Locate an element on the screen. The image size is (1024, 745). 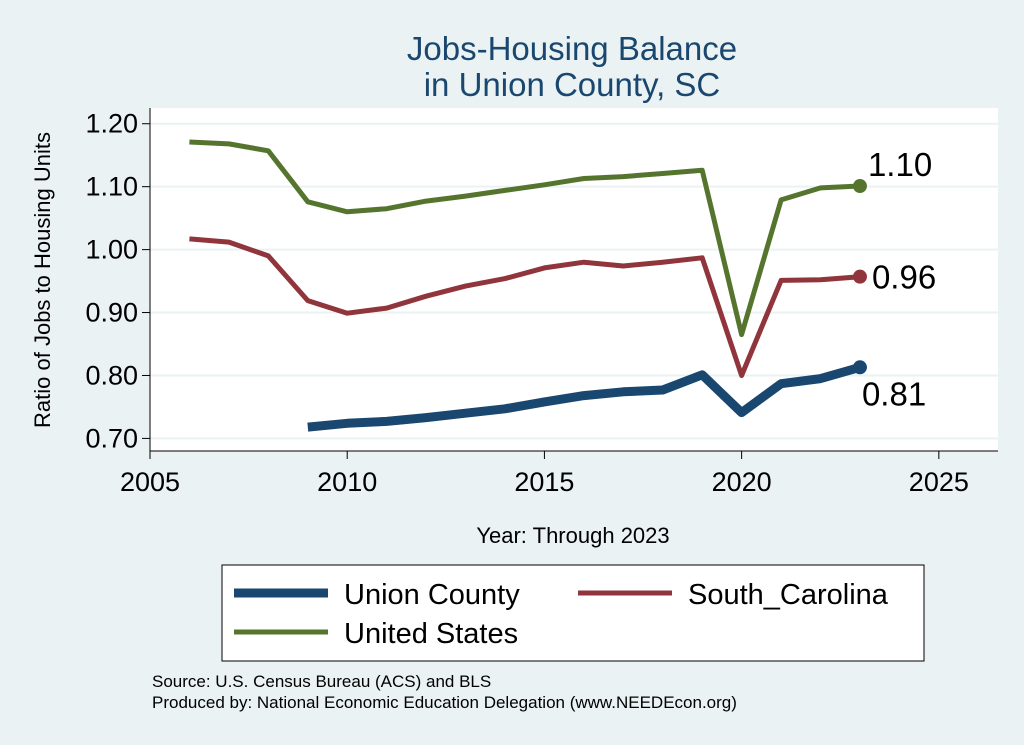
legend-box is located at coordinates (573, 613).